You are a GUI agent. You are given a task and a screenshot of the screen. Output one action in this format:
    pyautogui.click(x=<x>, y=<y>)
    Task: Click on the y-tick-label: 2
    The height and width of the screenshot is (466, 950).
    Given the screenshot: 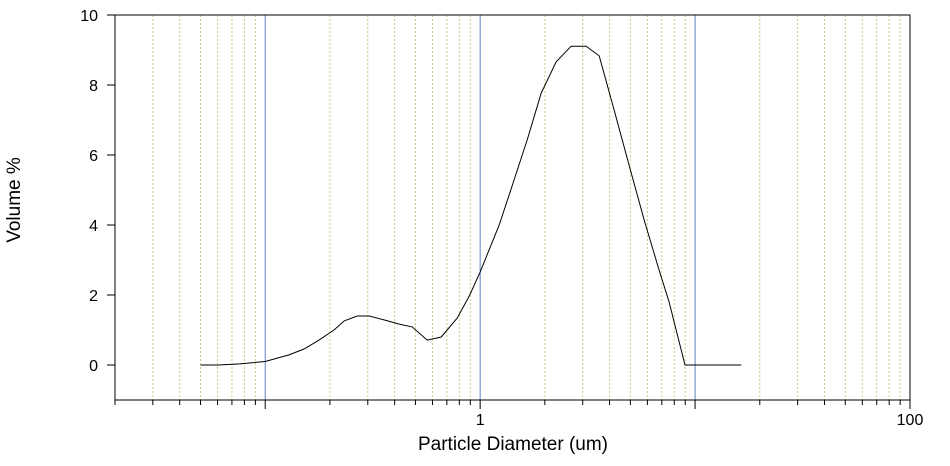 What is the action you would take?
    pyautogui.click(x=93, y=296)
    